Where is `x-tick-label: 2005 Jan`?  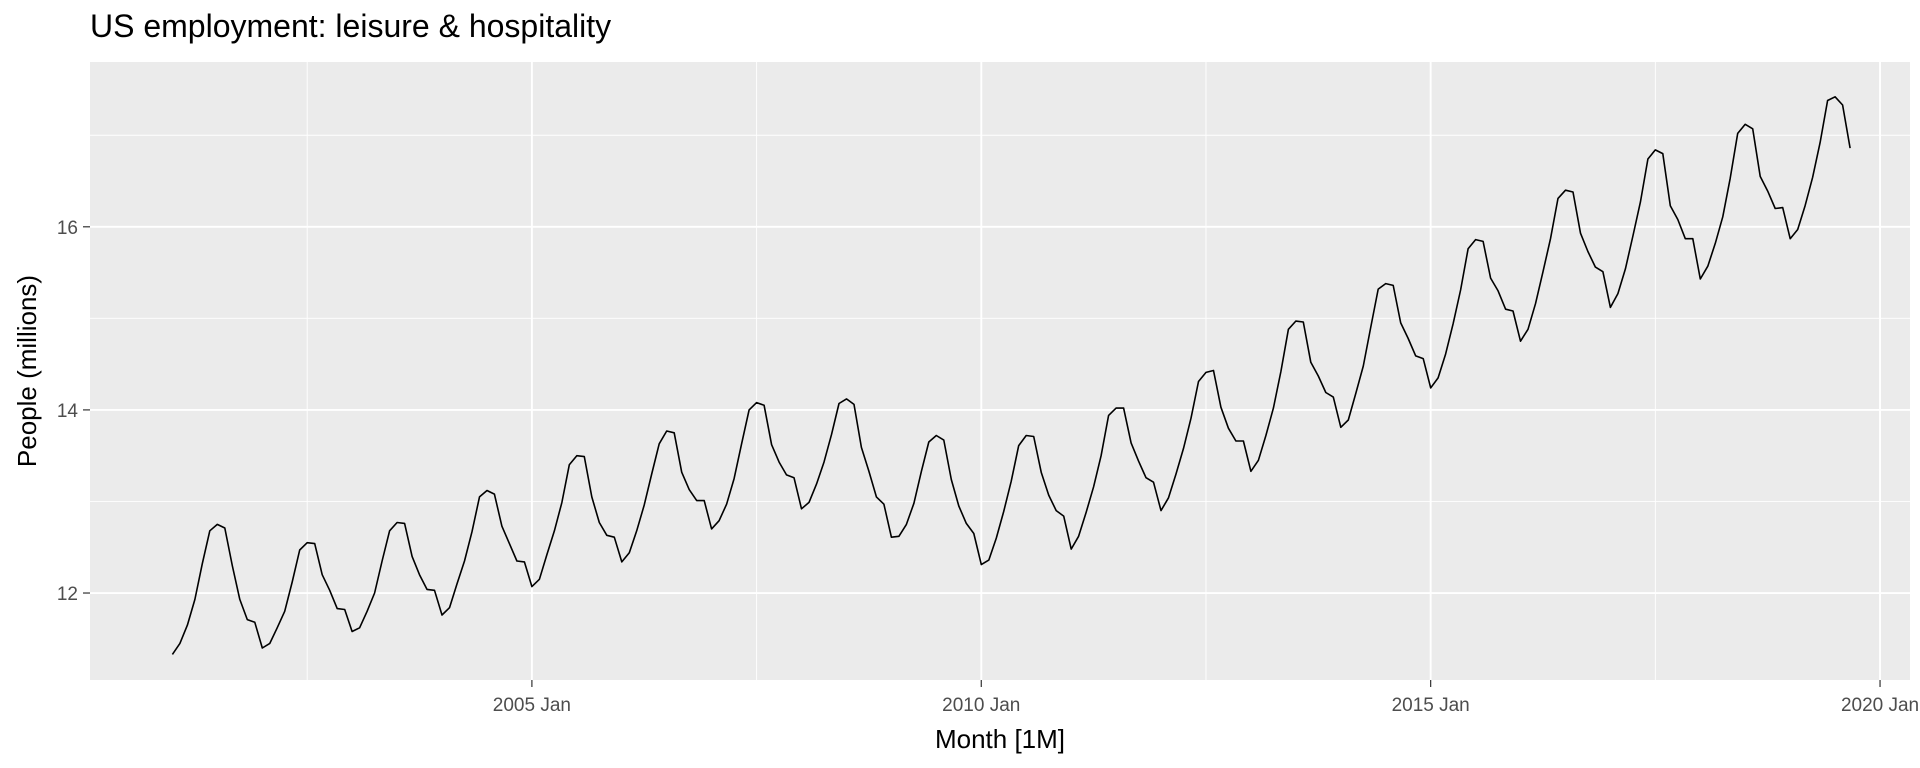 x-tick-label: 2005 Jan is located at coordinates (532, 705).